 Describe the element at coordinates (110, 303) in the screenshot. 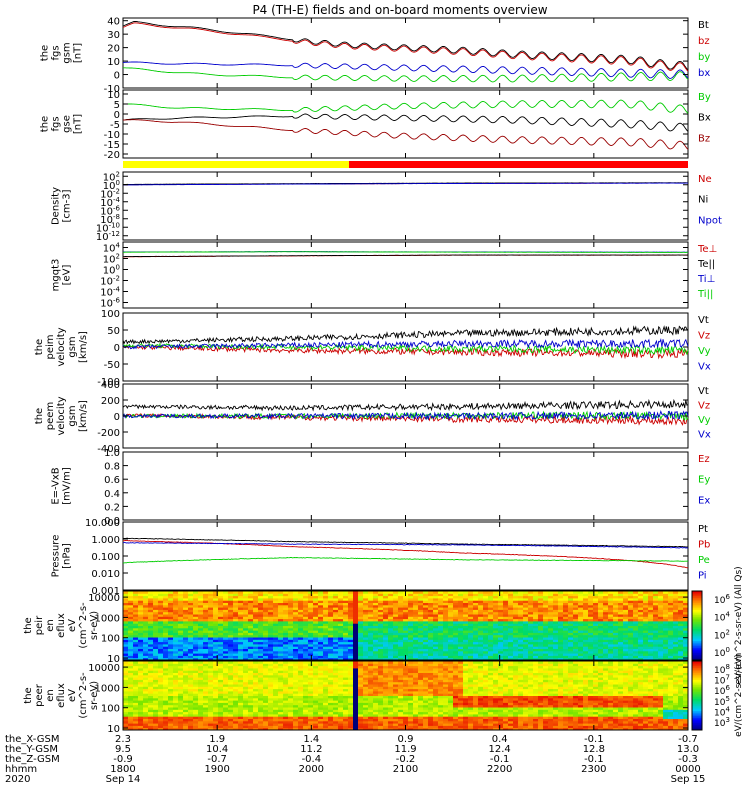

I see `tick-label: 10-6` at that location.